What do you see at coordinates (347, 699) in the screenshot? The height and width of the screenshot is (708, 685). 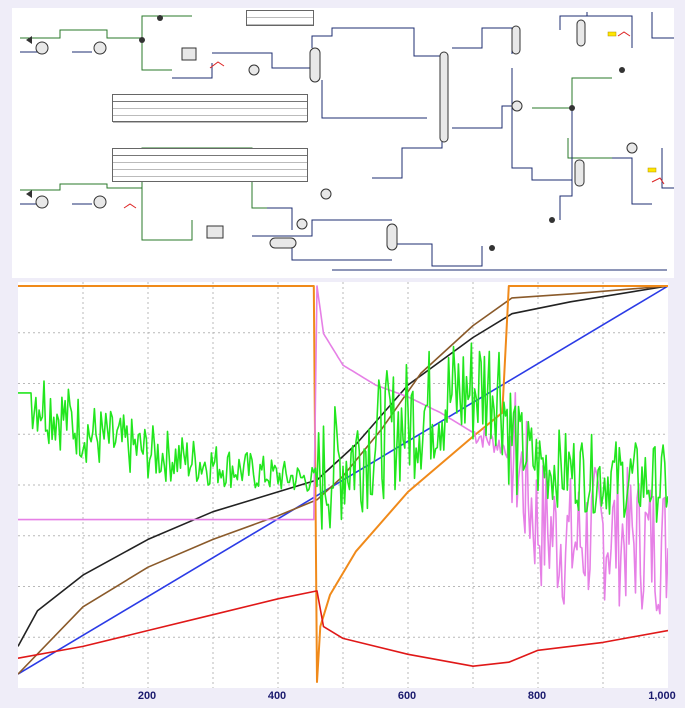 I see `x-axis: 200 400 600 800 1,000` at bounding box center [347, 699].